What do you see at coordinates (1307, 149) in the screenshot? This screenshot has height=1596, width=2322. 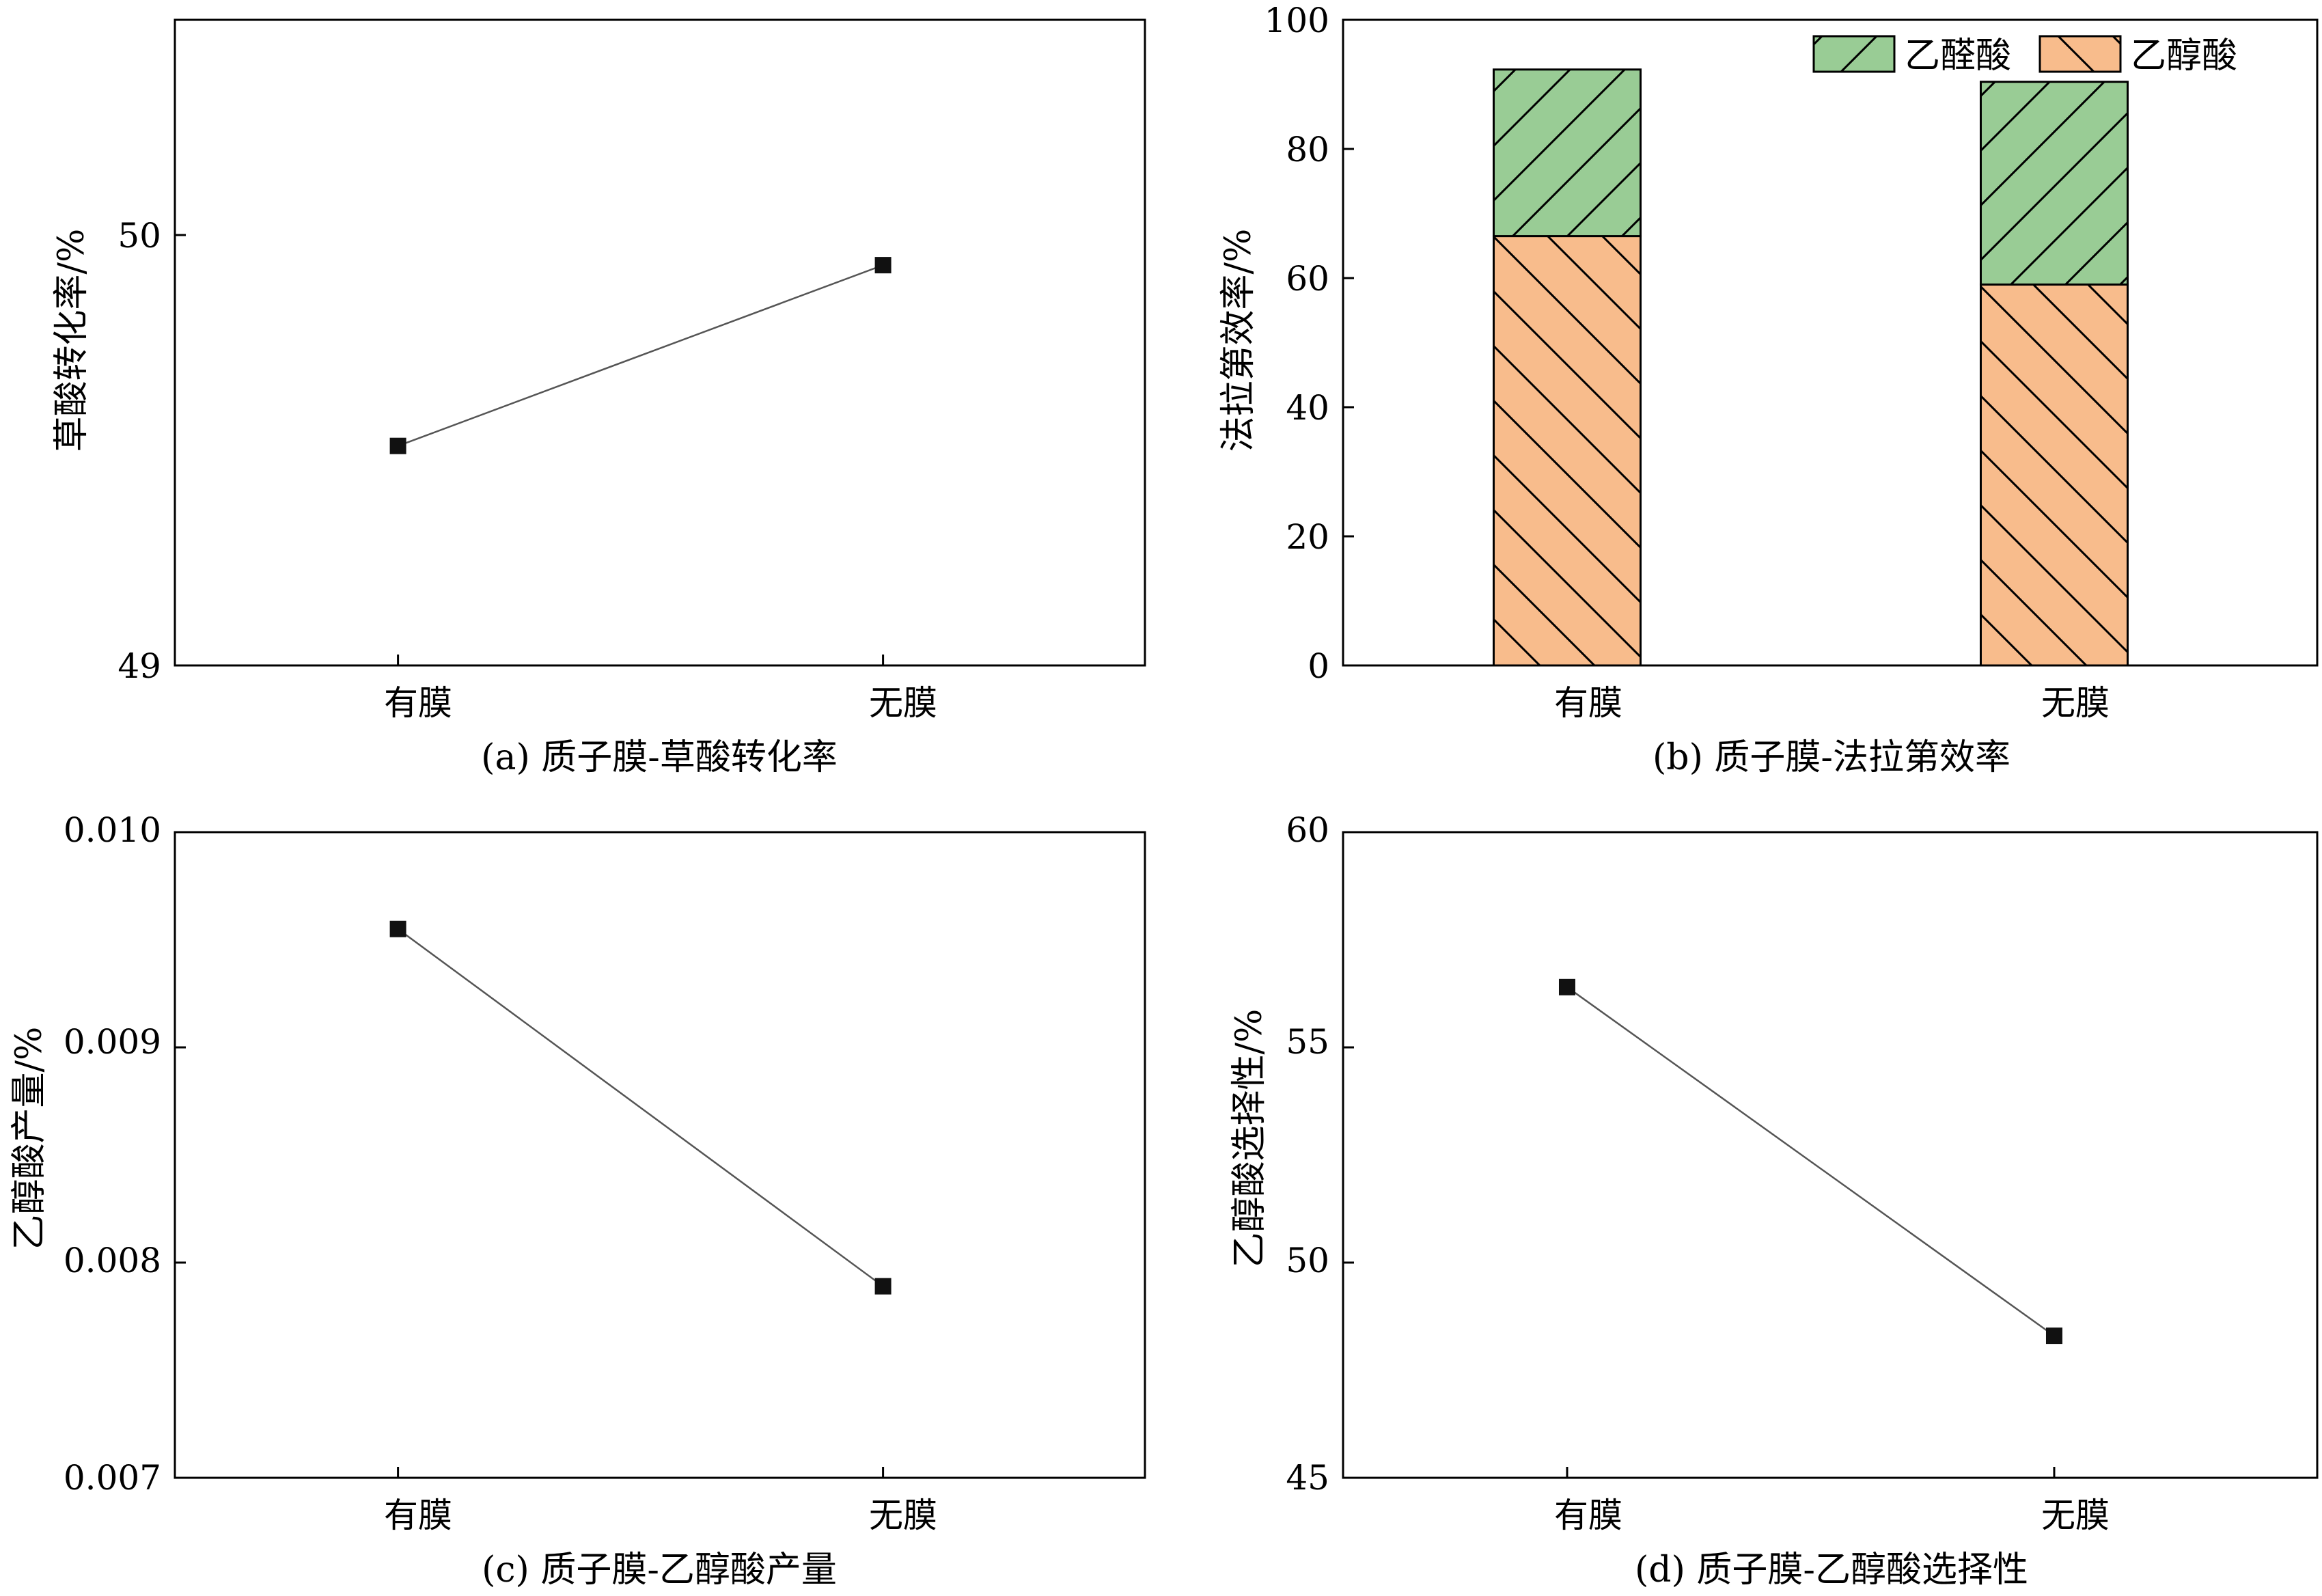 I see `panel-b-ytick-4: 80` at bounding box center [1307, 149].